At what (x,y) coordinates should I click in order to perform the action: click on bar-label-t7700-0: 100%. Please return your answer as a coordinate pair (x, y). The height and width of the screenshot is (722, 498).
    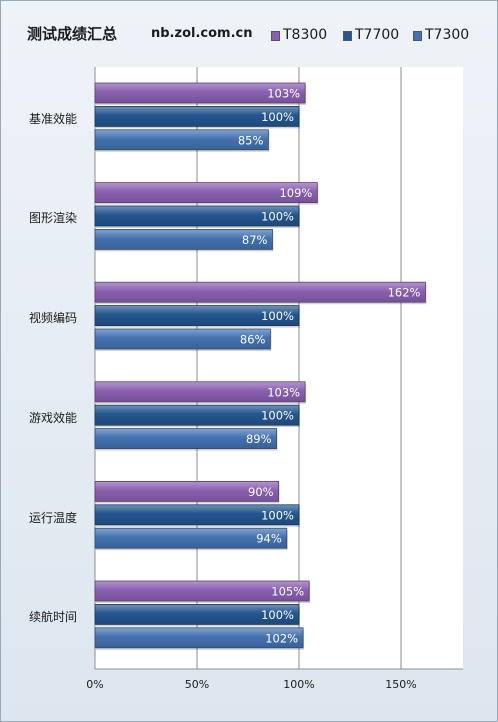
    Looking at the image, I should click on (277, 117).